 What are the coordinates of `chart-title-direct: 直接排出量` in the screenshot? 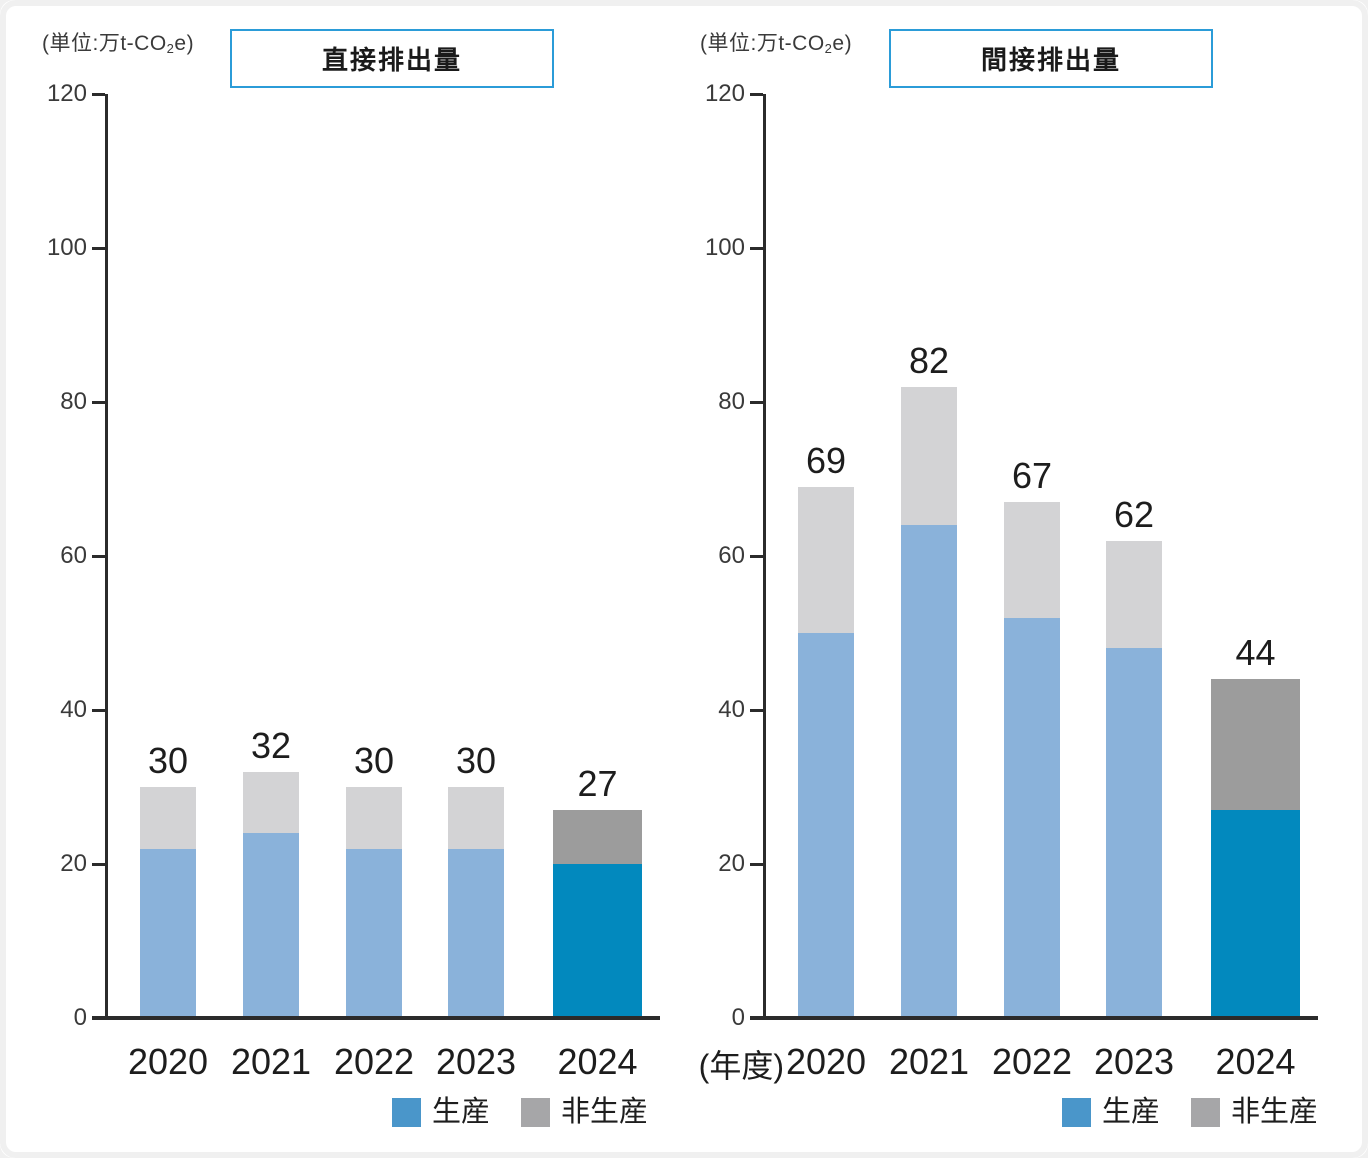 It's located at (392, 58).